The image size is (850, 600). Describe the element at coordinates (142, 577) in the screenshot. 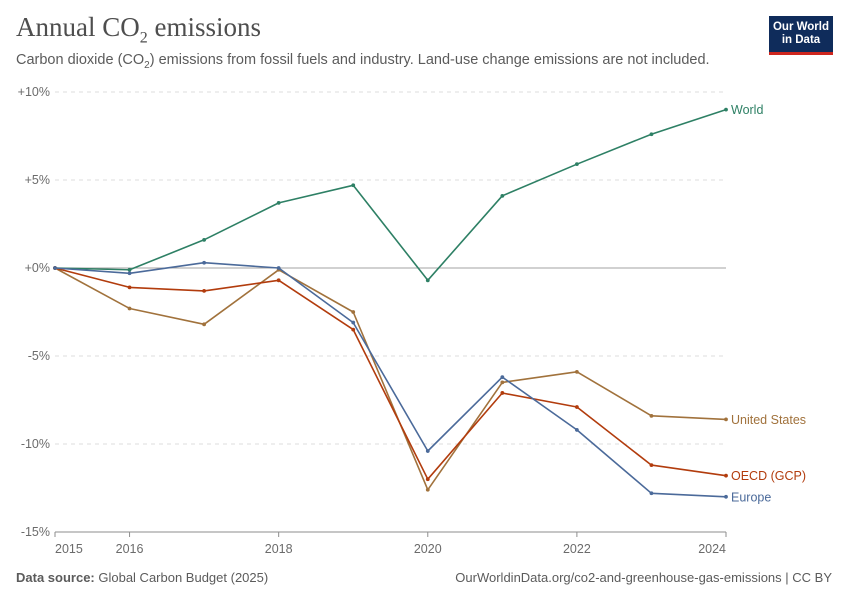

I see `data-source: Data source: Global Carbon Budget (2025)` at that location.